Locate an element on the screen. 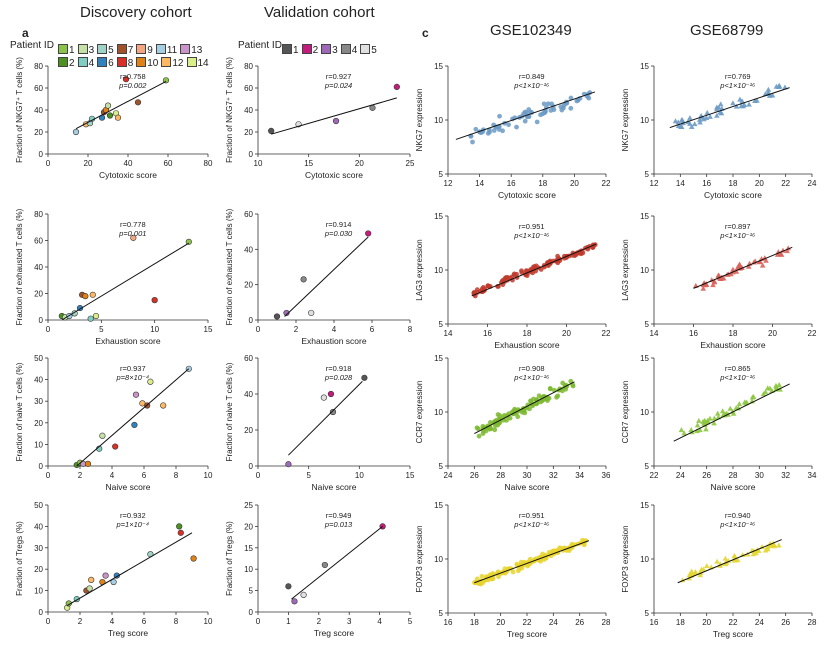  x-tick-label: 26 is located at coordinates (785, 622).